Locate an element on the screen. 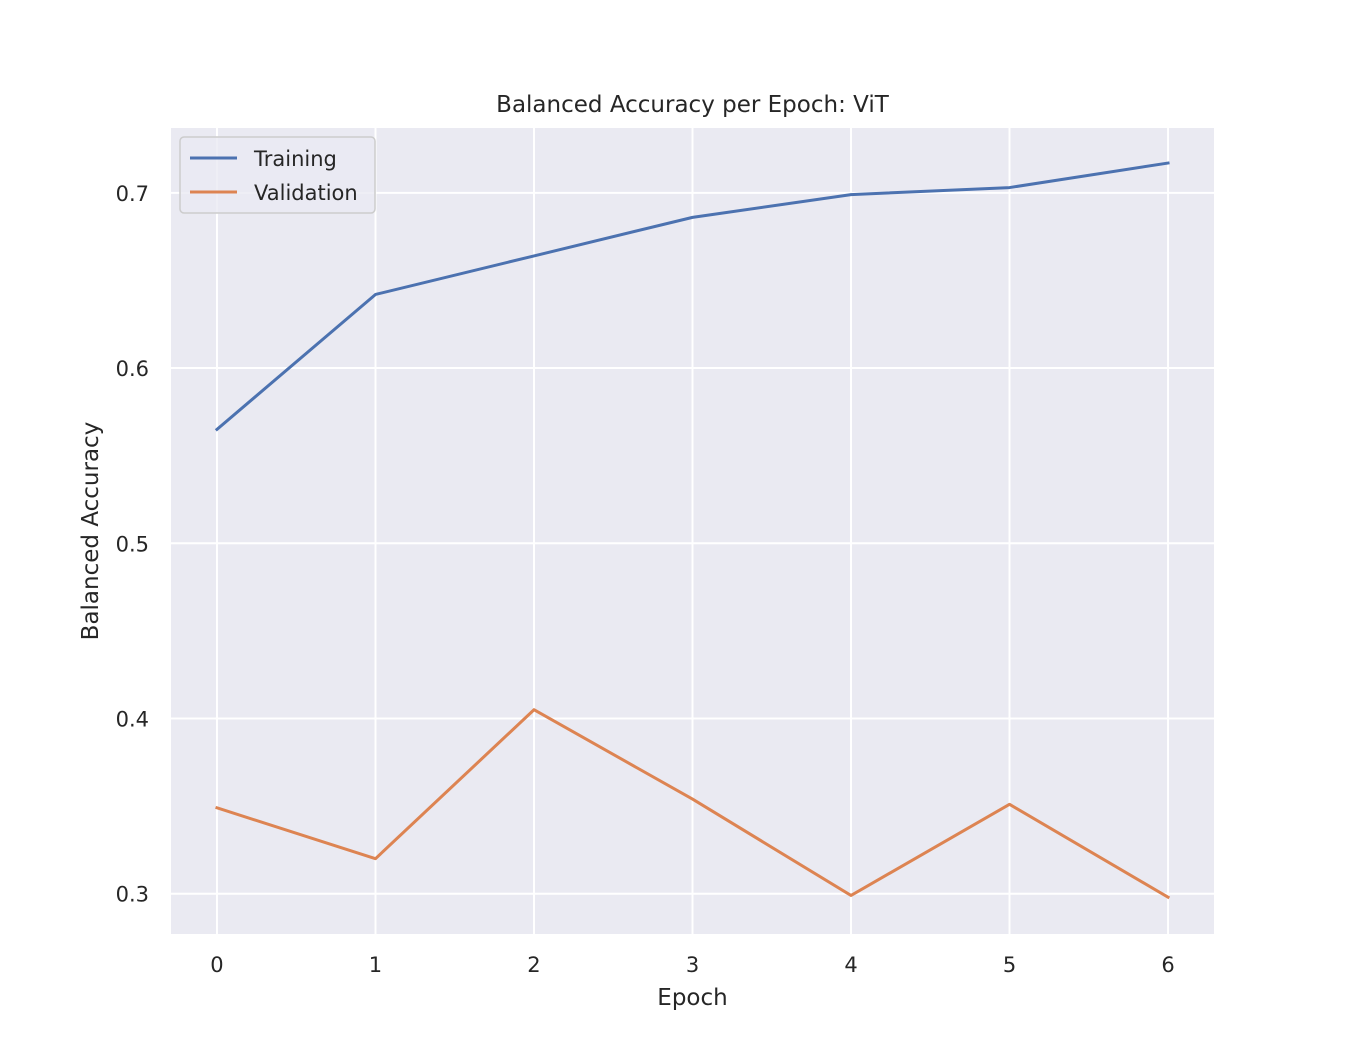  x-axis-ticks: 0 1 2 3 4 5 6 is located at coordinates (692, 965).